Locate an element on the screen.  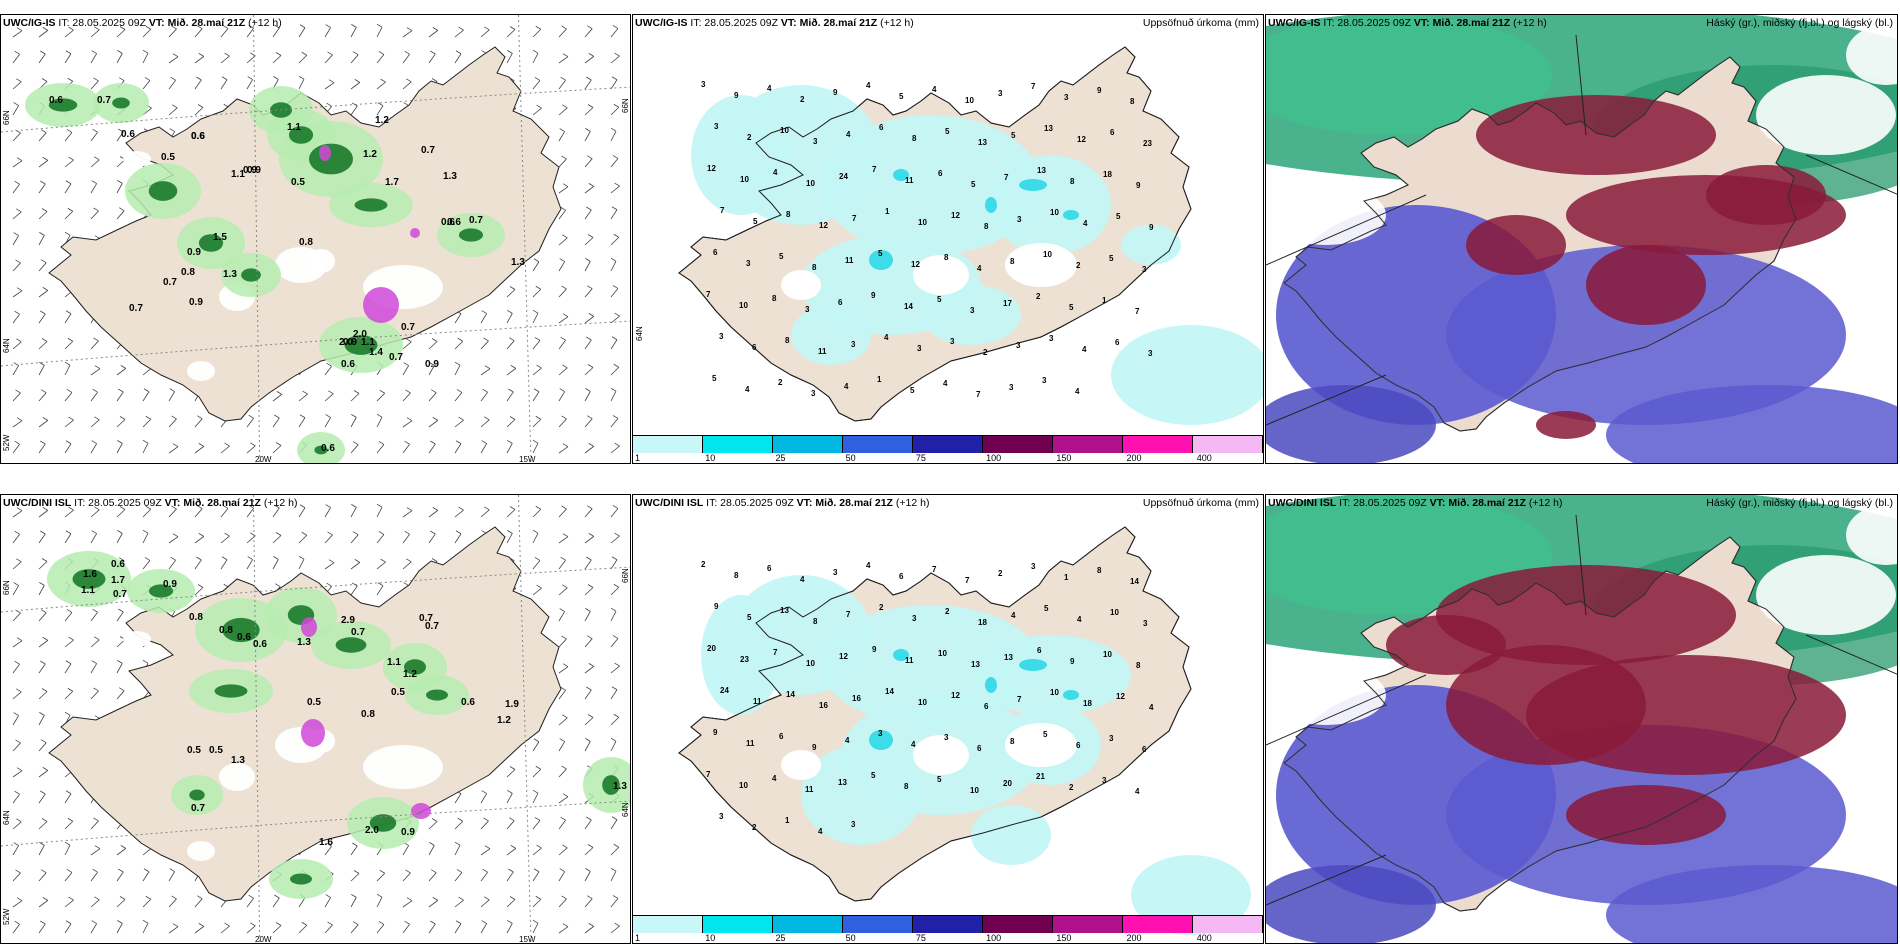
precip-value-label: 1.5 is located at coordinates (220, 237).